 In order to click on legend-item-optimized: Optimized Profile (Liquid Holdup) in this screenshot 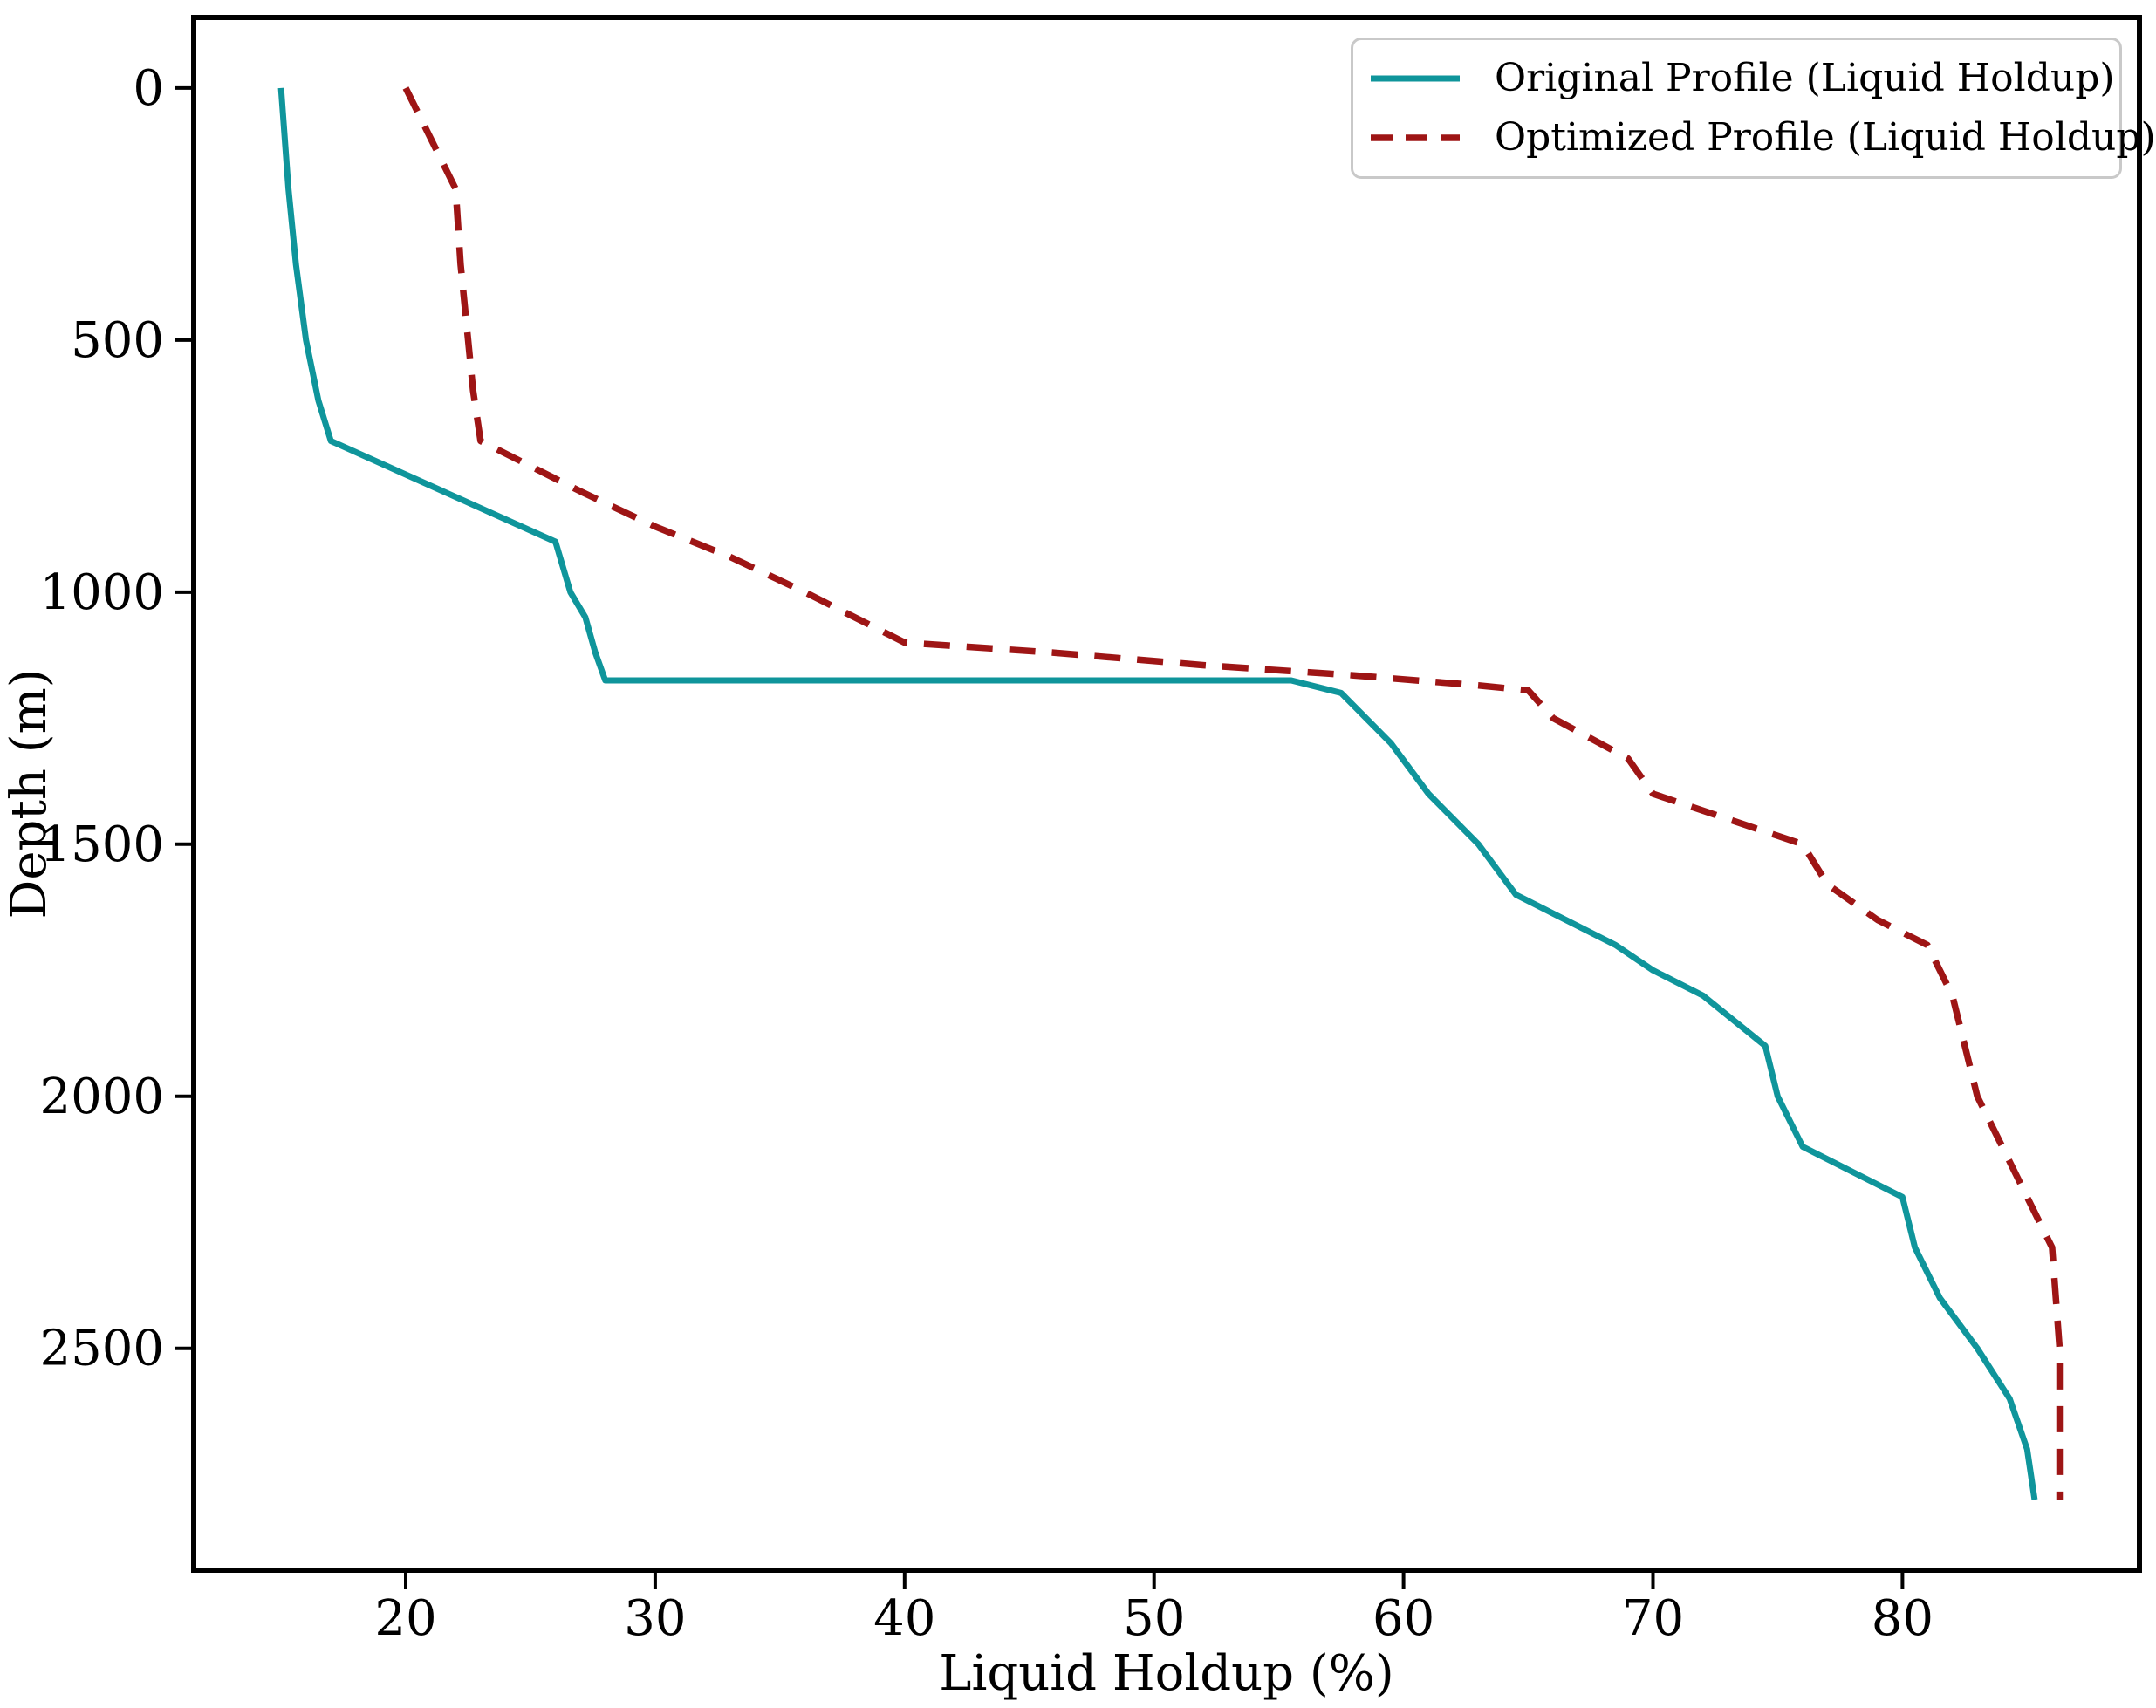, I will do `click(1762, 137)`.